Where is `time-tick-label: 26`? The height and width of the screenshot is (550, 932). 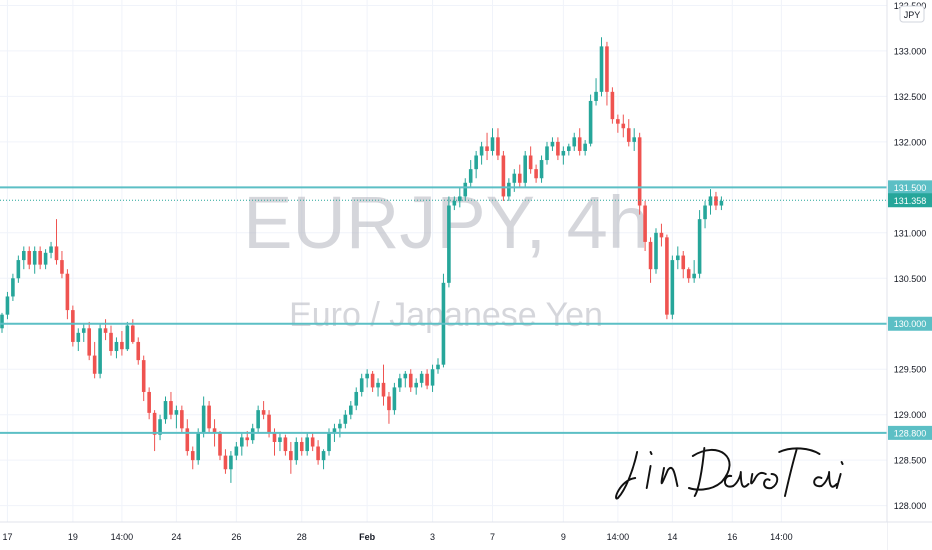 time-tick-label: 26 is located at coordinates (236, 537).